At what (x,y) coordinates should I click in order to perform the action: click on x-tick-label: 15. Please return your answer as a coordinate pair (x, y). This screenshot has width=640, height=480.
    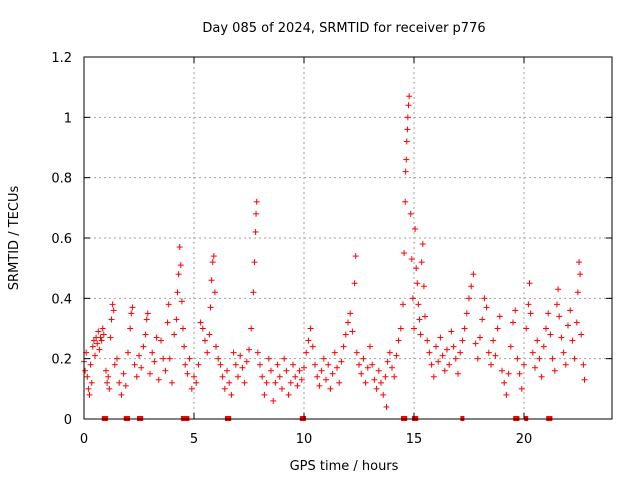
    Looking at the image, I should click on (414, 439).